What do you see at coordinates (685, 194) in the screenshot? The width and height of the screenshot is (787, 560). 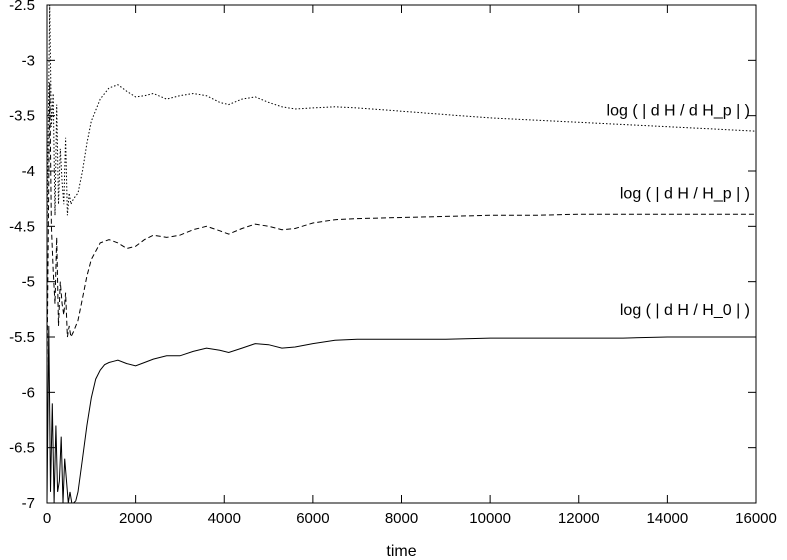 I see `series-label: log ( | d H / H_p | )` at bounding box center [685, 194].